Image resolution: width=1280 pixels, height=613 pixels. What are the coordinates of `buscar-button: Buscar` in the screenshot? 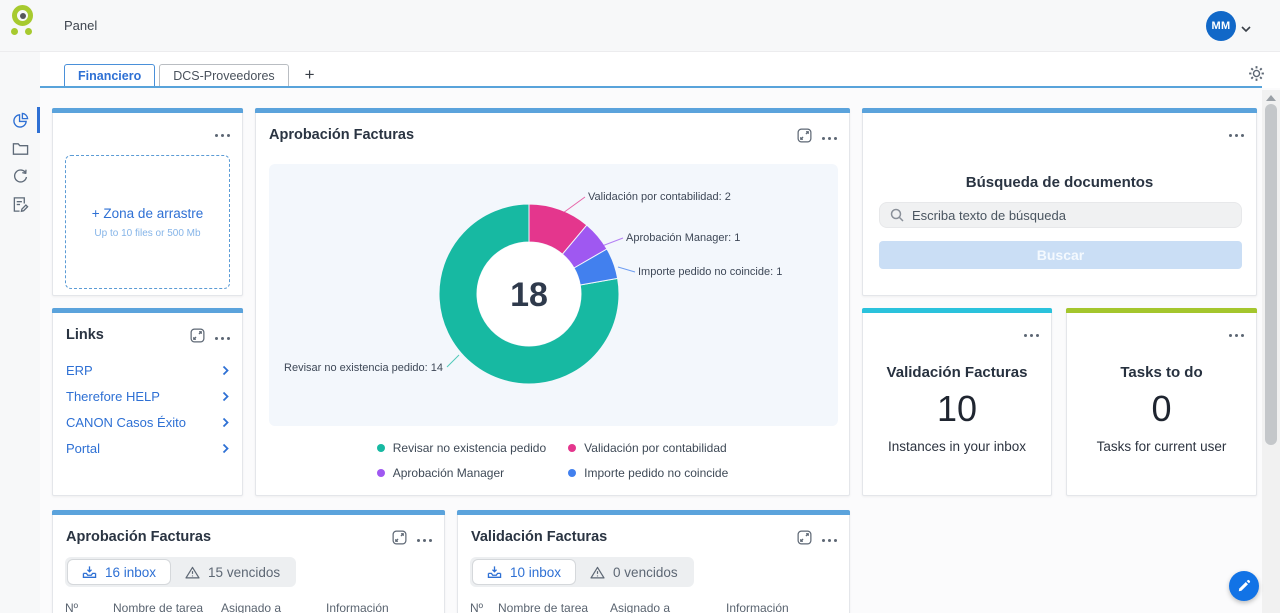 It's located at (1060, 255).